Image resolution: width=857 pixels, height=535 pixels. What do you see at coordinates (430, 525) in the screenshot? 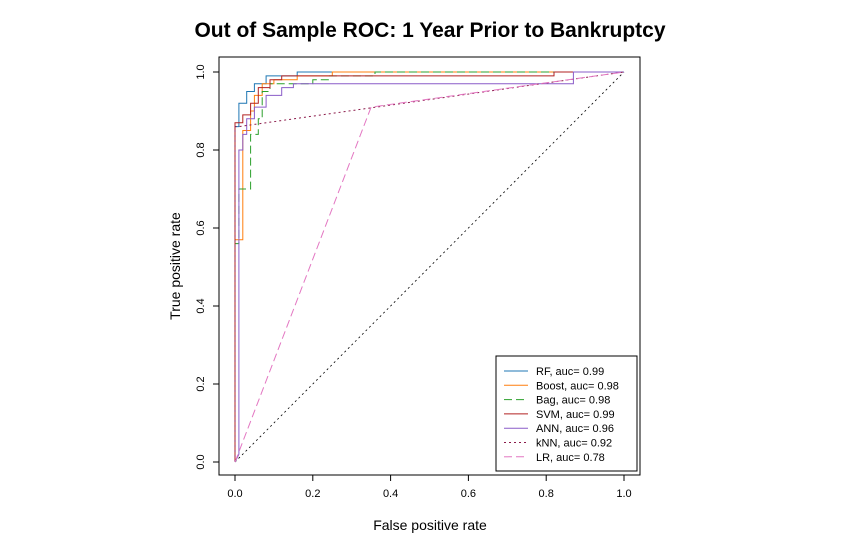
I see `x-axis-label: False positive rate` at bounding box center [430, 525].